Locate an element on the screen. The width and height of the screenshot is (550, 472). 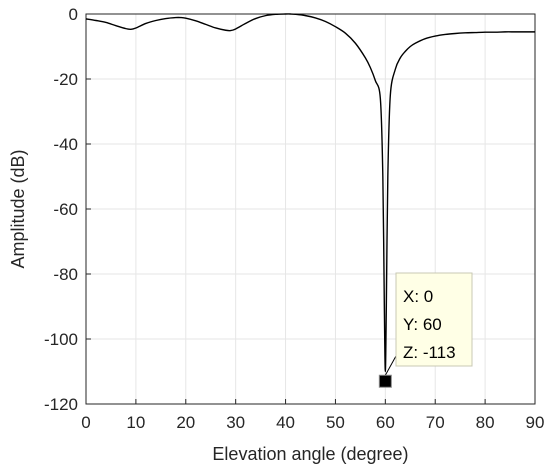
y-axis: 0 -20 -40 -60 -80 -100 -120 is located at coordinates (67, 209).